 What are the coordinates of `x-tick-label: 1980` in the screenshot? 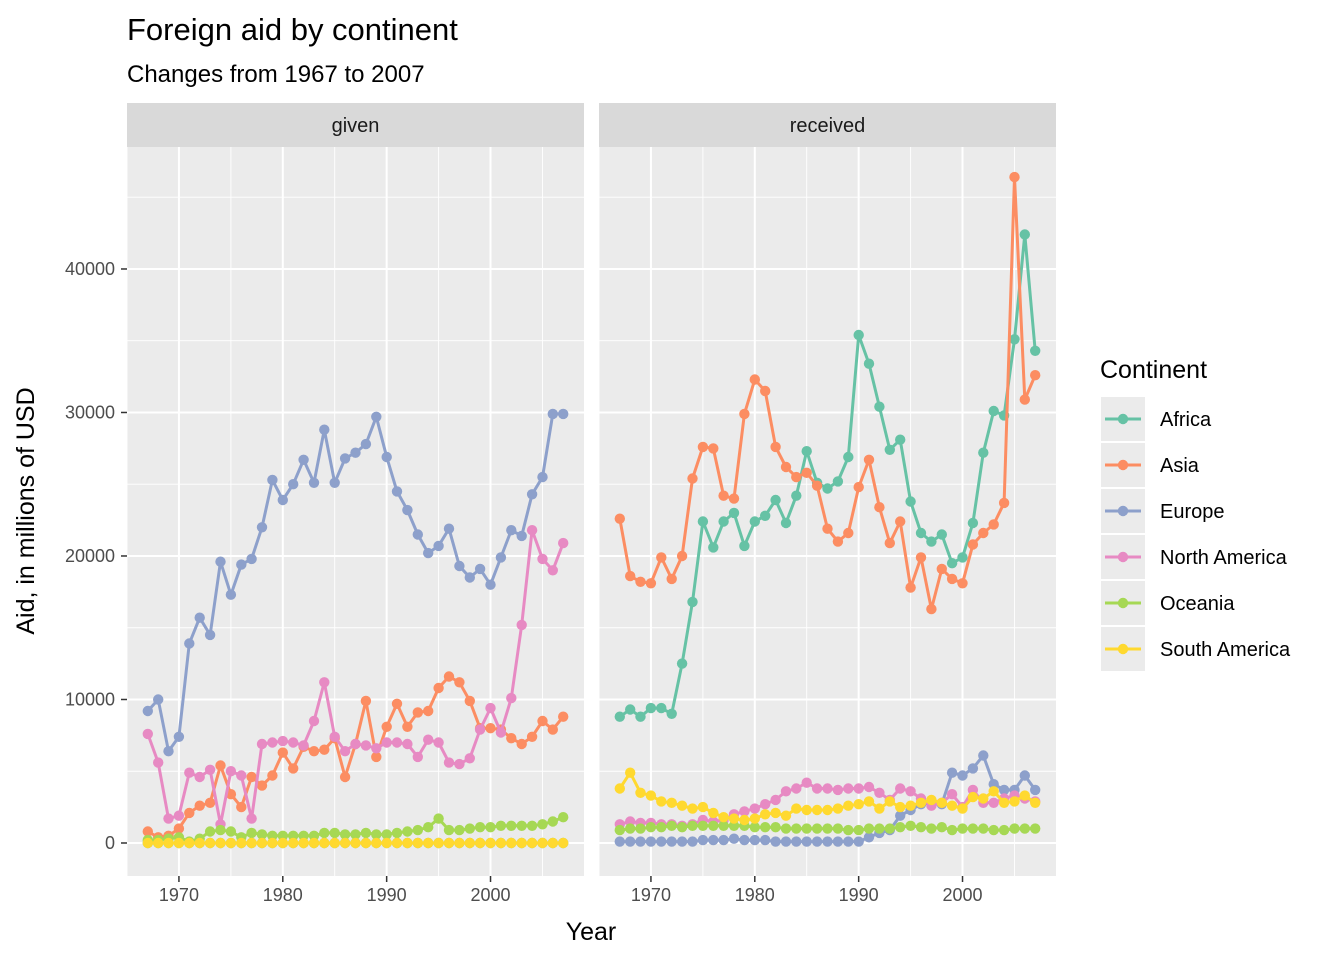 It's located at (283, 895).